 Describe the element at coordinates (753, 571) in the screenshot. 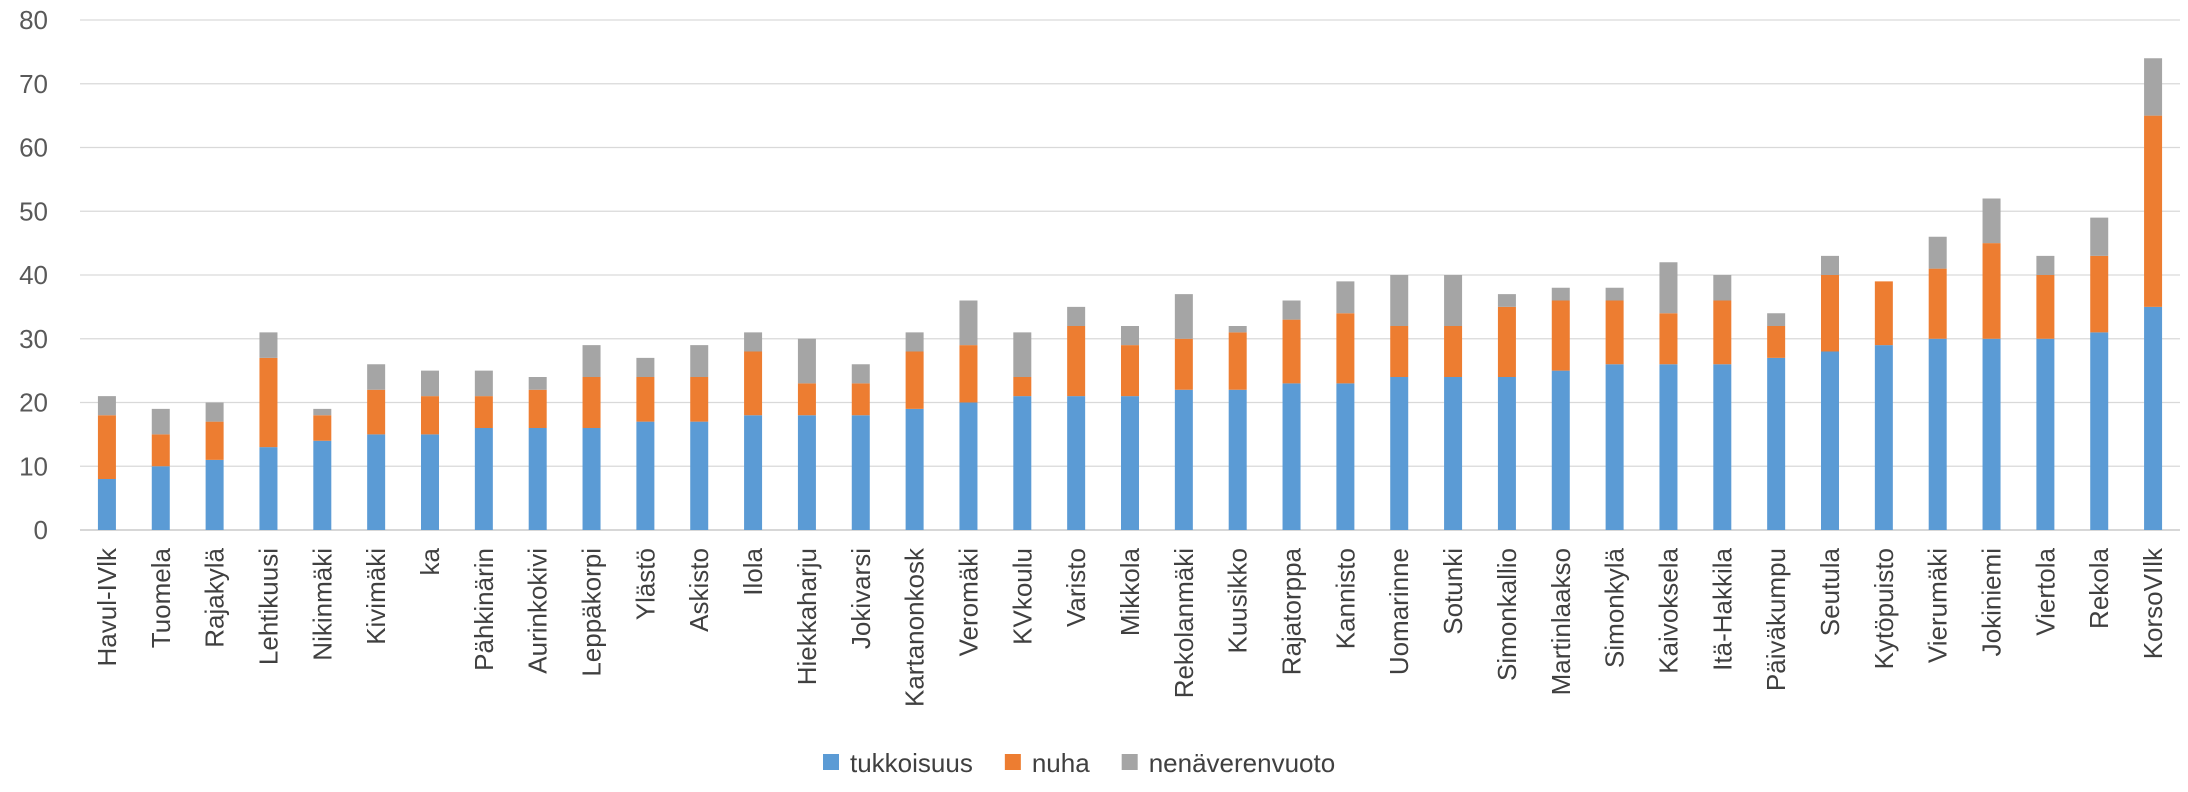

I see `x-tick-label: Ilola` at that location.